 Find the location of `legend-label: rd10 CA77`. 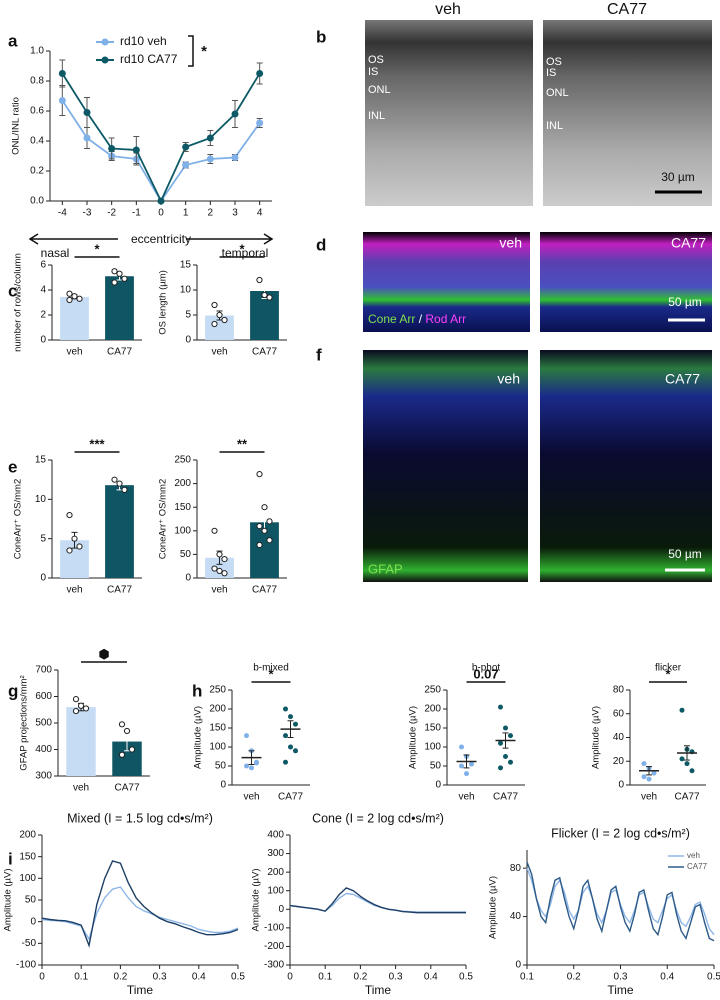

legend-label: rd10 CA77 is located at coordinates (149, 59).